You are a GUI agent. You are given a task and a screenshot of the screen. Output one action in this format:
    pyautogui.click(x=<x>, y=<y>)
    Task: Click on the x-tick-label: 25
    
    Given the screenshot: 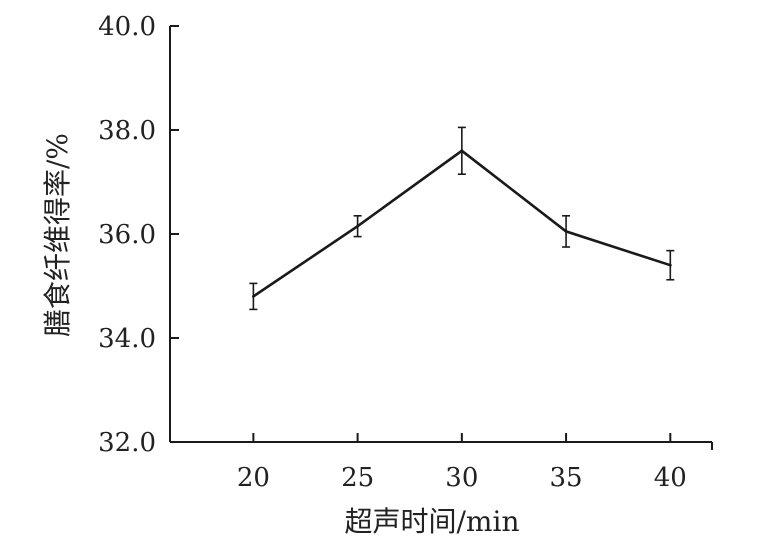 What is the action you would take?
    pyautogui.click(x=357, y=478)
    